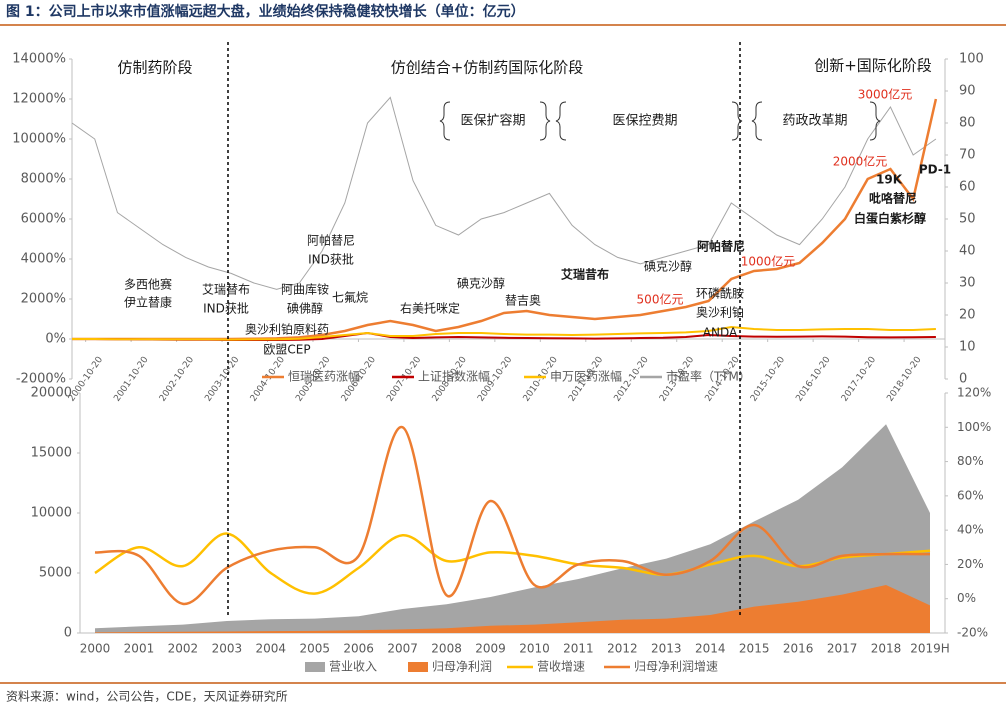  Describe the element at coordinates (970, 530) in the screenshot. I see `y2-tick-label: 40%` at that location.